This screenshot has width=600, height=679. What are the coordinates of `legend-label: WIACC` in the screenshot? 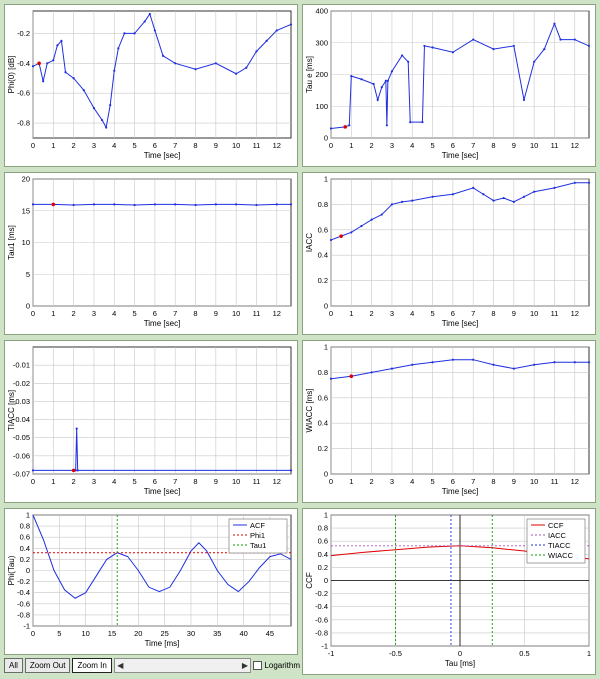 It's located at (561, 555).